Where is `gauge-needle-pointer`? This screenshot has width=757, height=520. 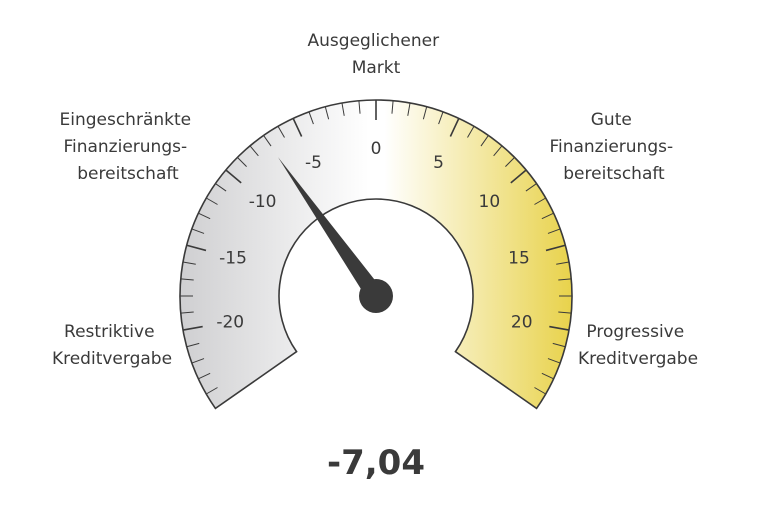 gauge-needle-pointer is located at coordinates (331, 229).